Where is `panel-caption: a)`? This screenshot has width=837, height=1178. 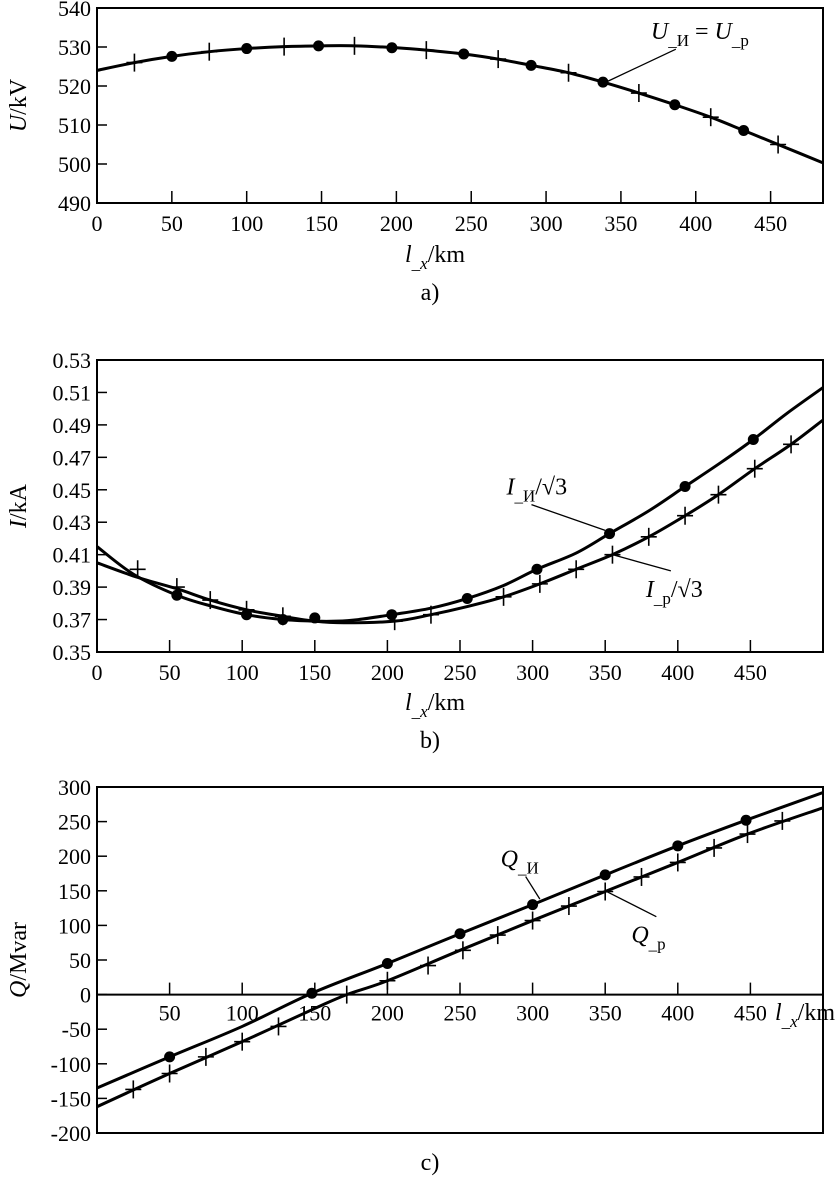
panel-caption: a) is located at coordinates (430, 293).